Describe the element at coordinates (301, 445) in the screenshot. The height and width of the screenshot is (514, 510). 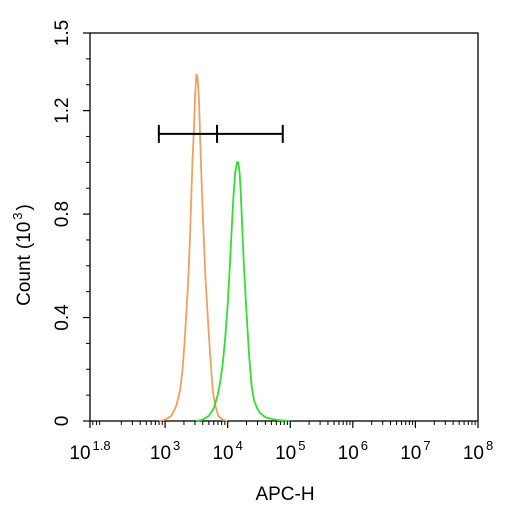
I see `x-tick-exponent: 5` at that location.